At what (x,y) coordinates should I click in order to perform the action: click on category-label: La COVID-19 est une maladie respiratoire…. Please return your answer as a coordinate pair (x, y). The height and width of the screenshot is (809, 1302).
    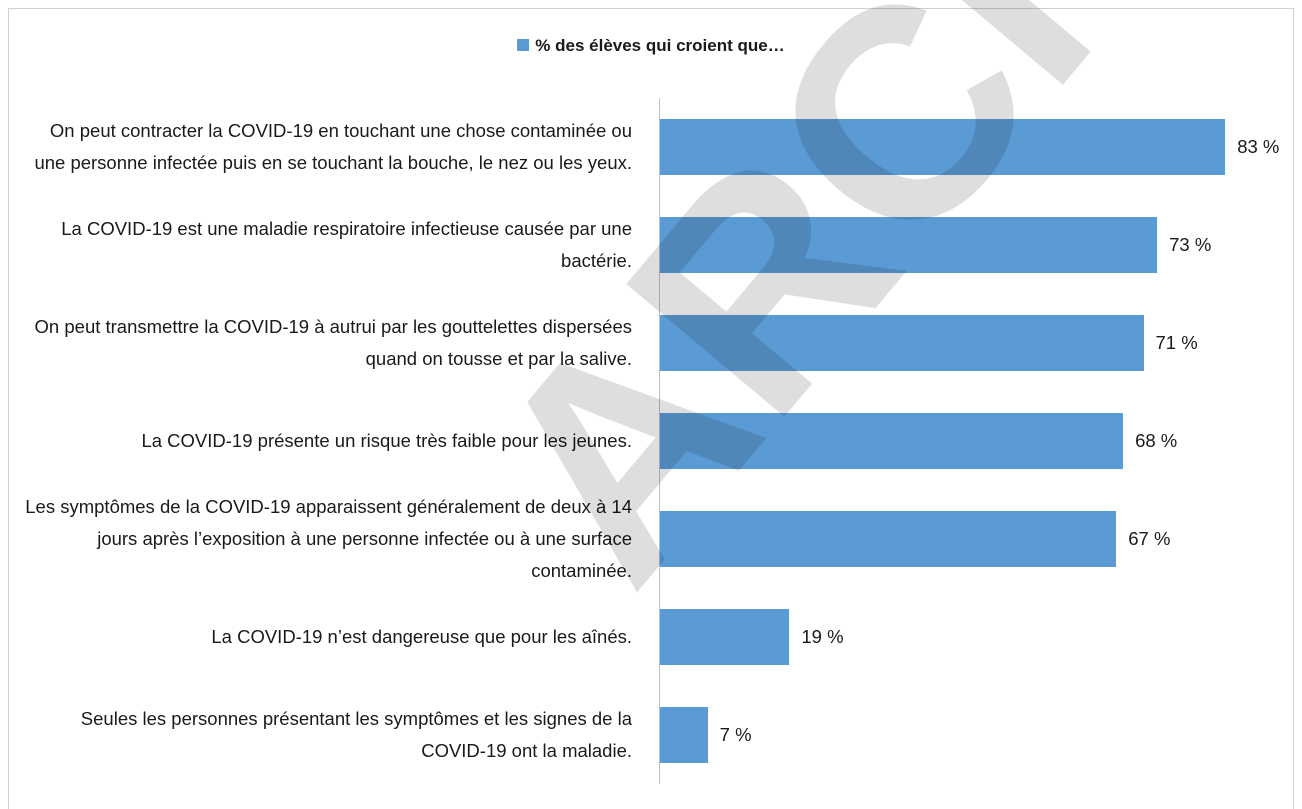
    Looking at the image, I should click on (346, 244).